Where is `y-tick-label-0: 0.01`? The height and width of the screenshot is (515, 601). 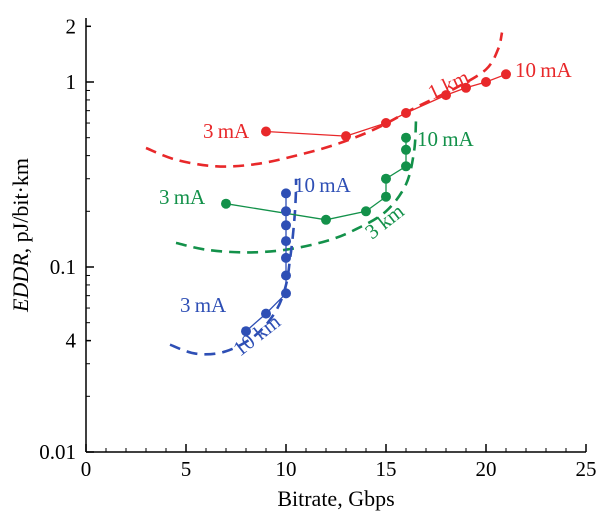 y-tick-label-0: 0.01 is located at coordinates (57, 452).